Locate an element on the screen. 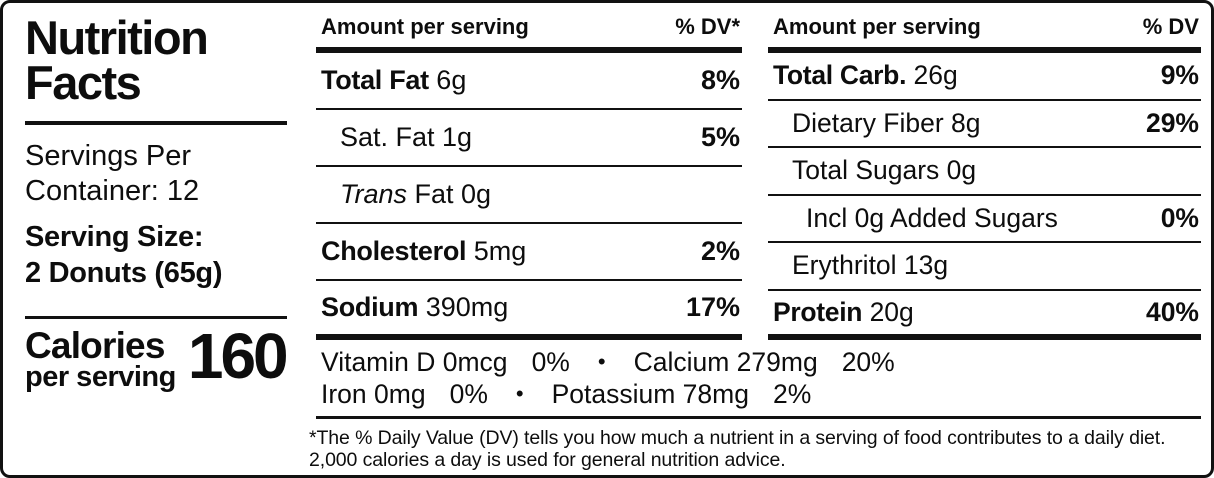  dv-potassium: 2% is located at coordinates (792, 394).